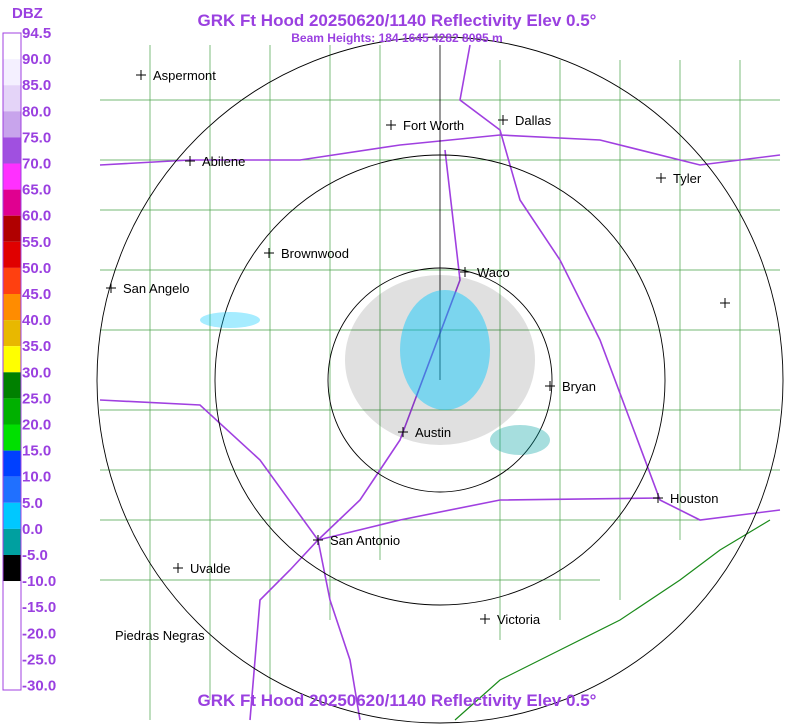 Image resolution: width=797 pixels, height=726 pixels. What do you see at coordinates (39, 659) in the screenshot?
I see `legend-label: -25.0` at bounding box center [39, 659].